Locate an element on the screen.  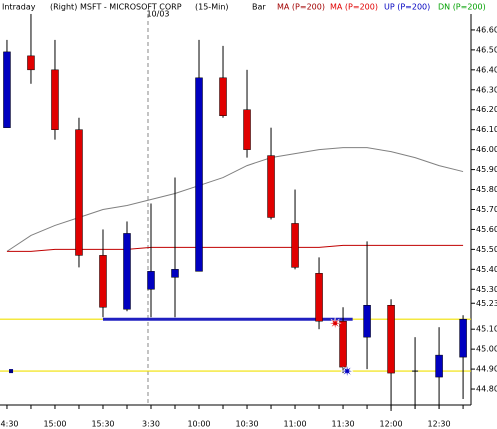
y-tick-label: 45.60 is located at coordinates (486, 229).